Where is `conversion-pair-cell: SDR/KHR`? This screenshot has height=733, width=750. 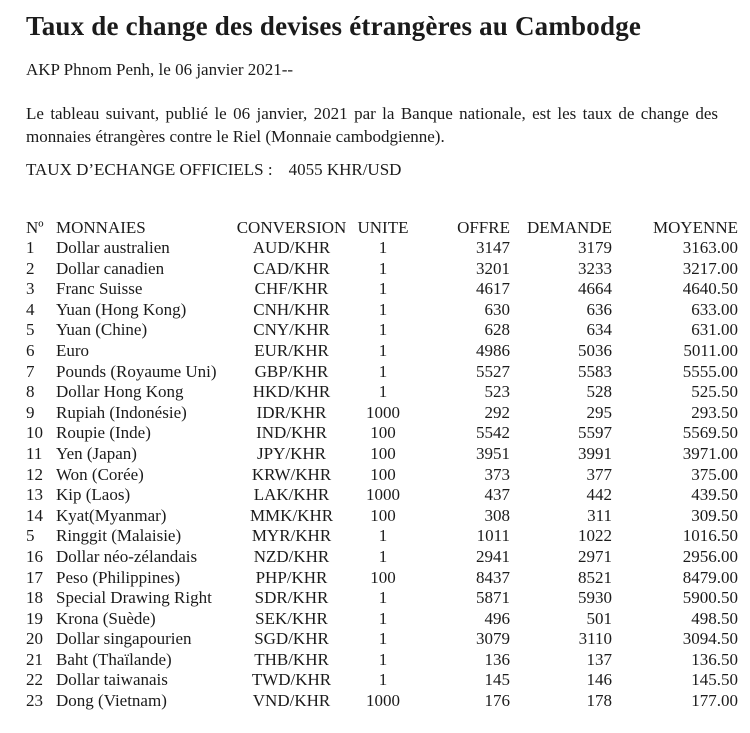 conversion-pair-cell: SDR/KHR is located at coordinates (291, 598).